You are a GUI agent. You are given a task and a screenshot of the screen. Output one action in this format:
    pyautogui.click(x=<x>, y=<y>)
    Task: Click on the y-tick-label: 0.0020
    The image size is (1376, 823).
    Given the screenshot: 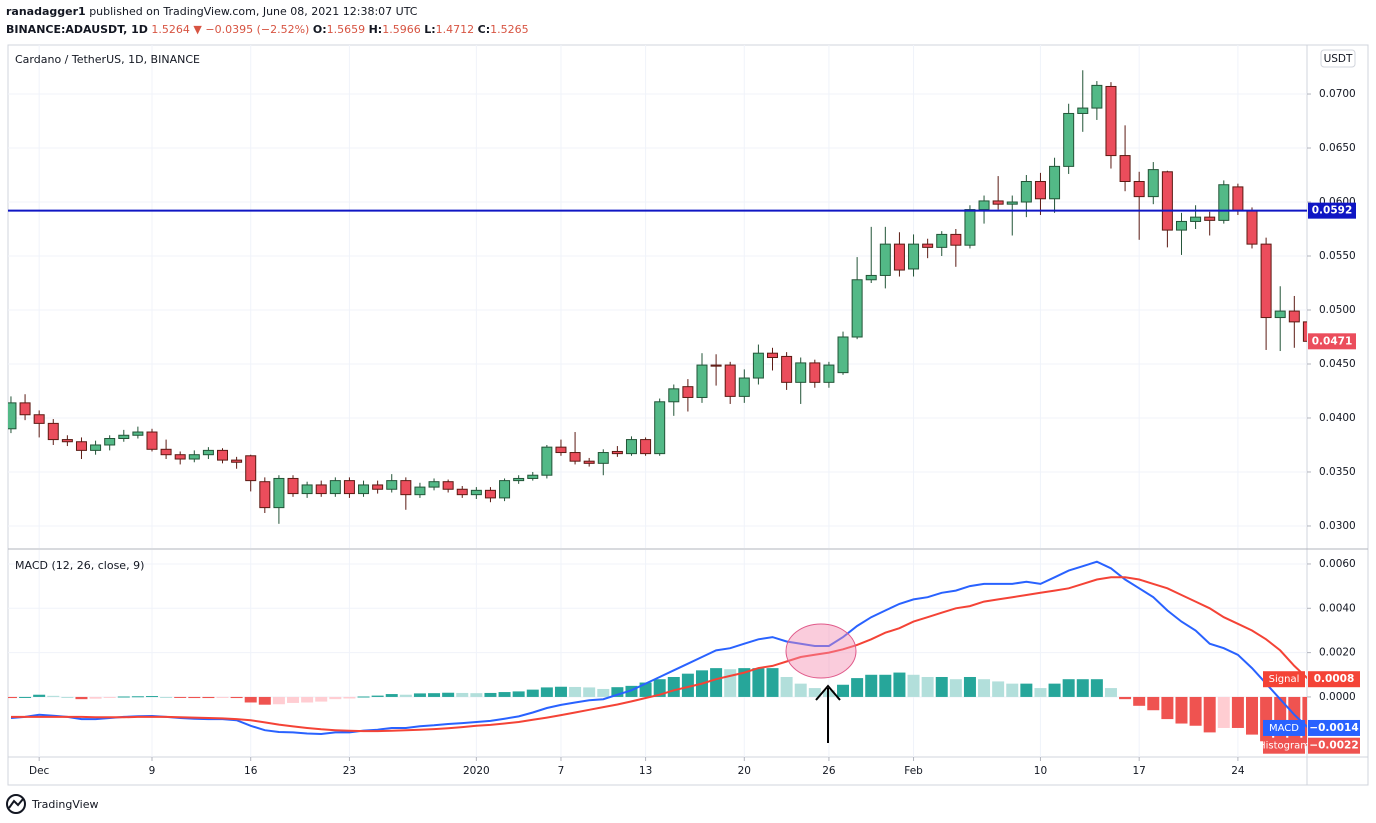 What is the action you would take?
    pyautogui.click(x=1337, y=653)
    